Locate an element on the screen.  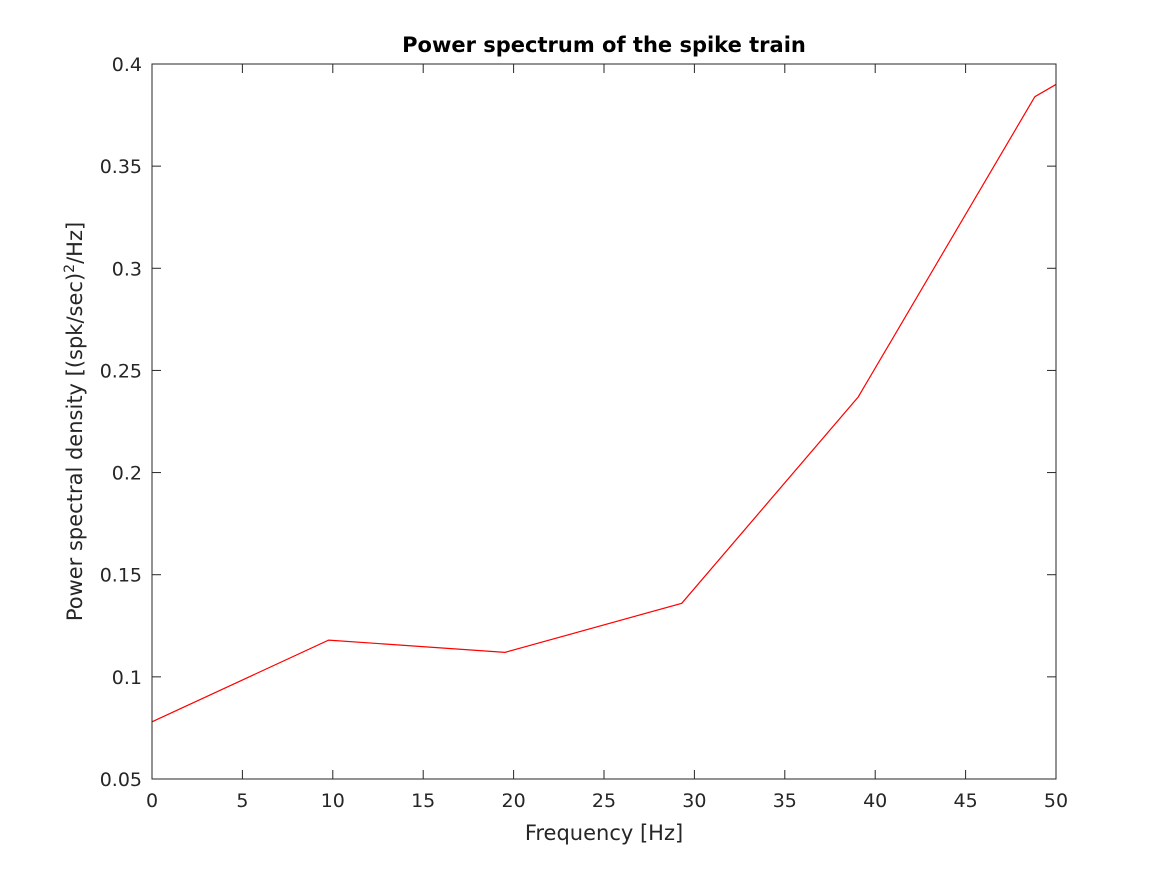
x-tick-label: 35 is located at coordinates (785, 801).